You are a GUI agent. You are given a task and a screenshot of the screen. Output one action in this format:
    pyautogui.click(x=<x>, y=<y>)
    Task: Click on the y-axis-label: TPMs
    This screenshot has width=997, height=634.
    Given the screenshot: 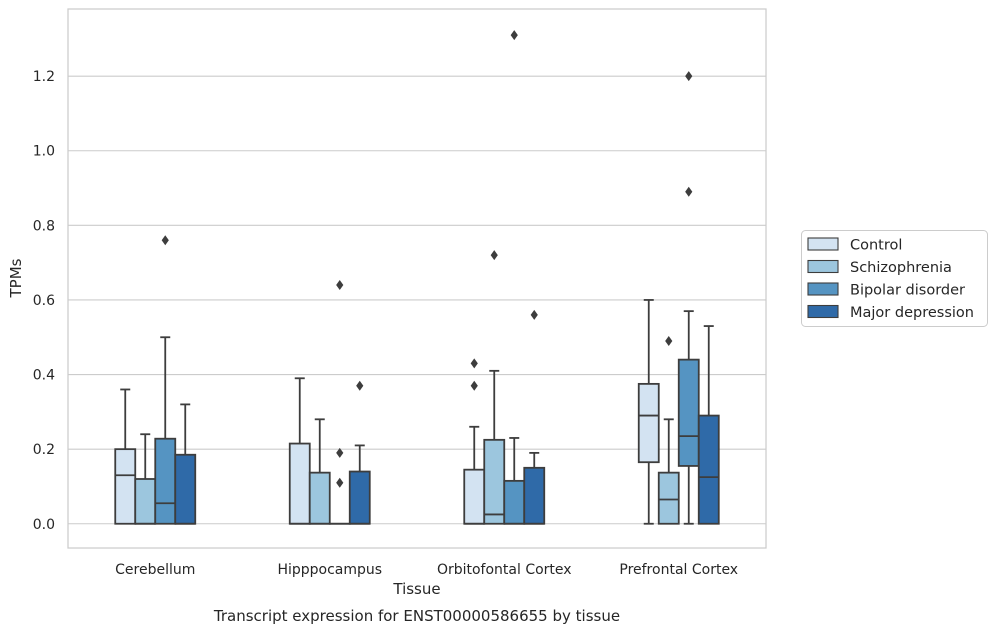 What is the action you would take?
    pyautogui.click(x=16, y=278)
    